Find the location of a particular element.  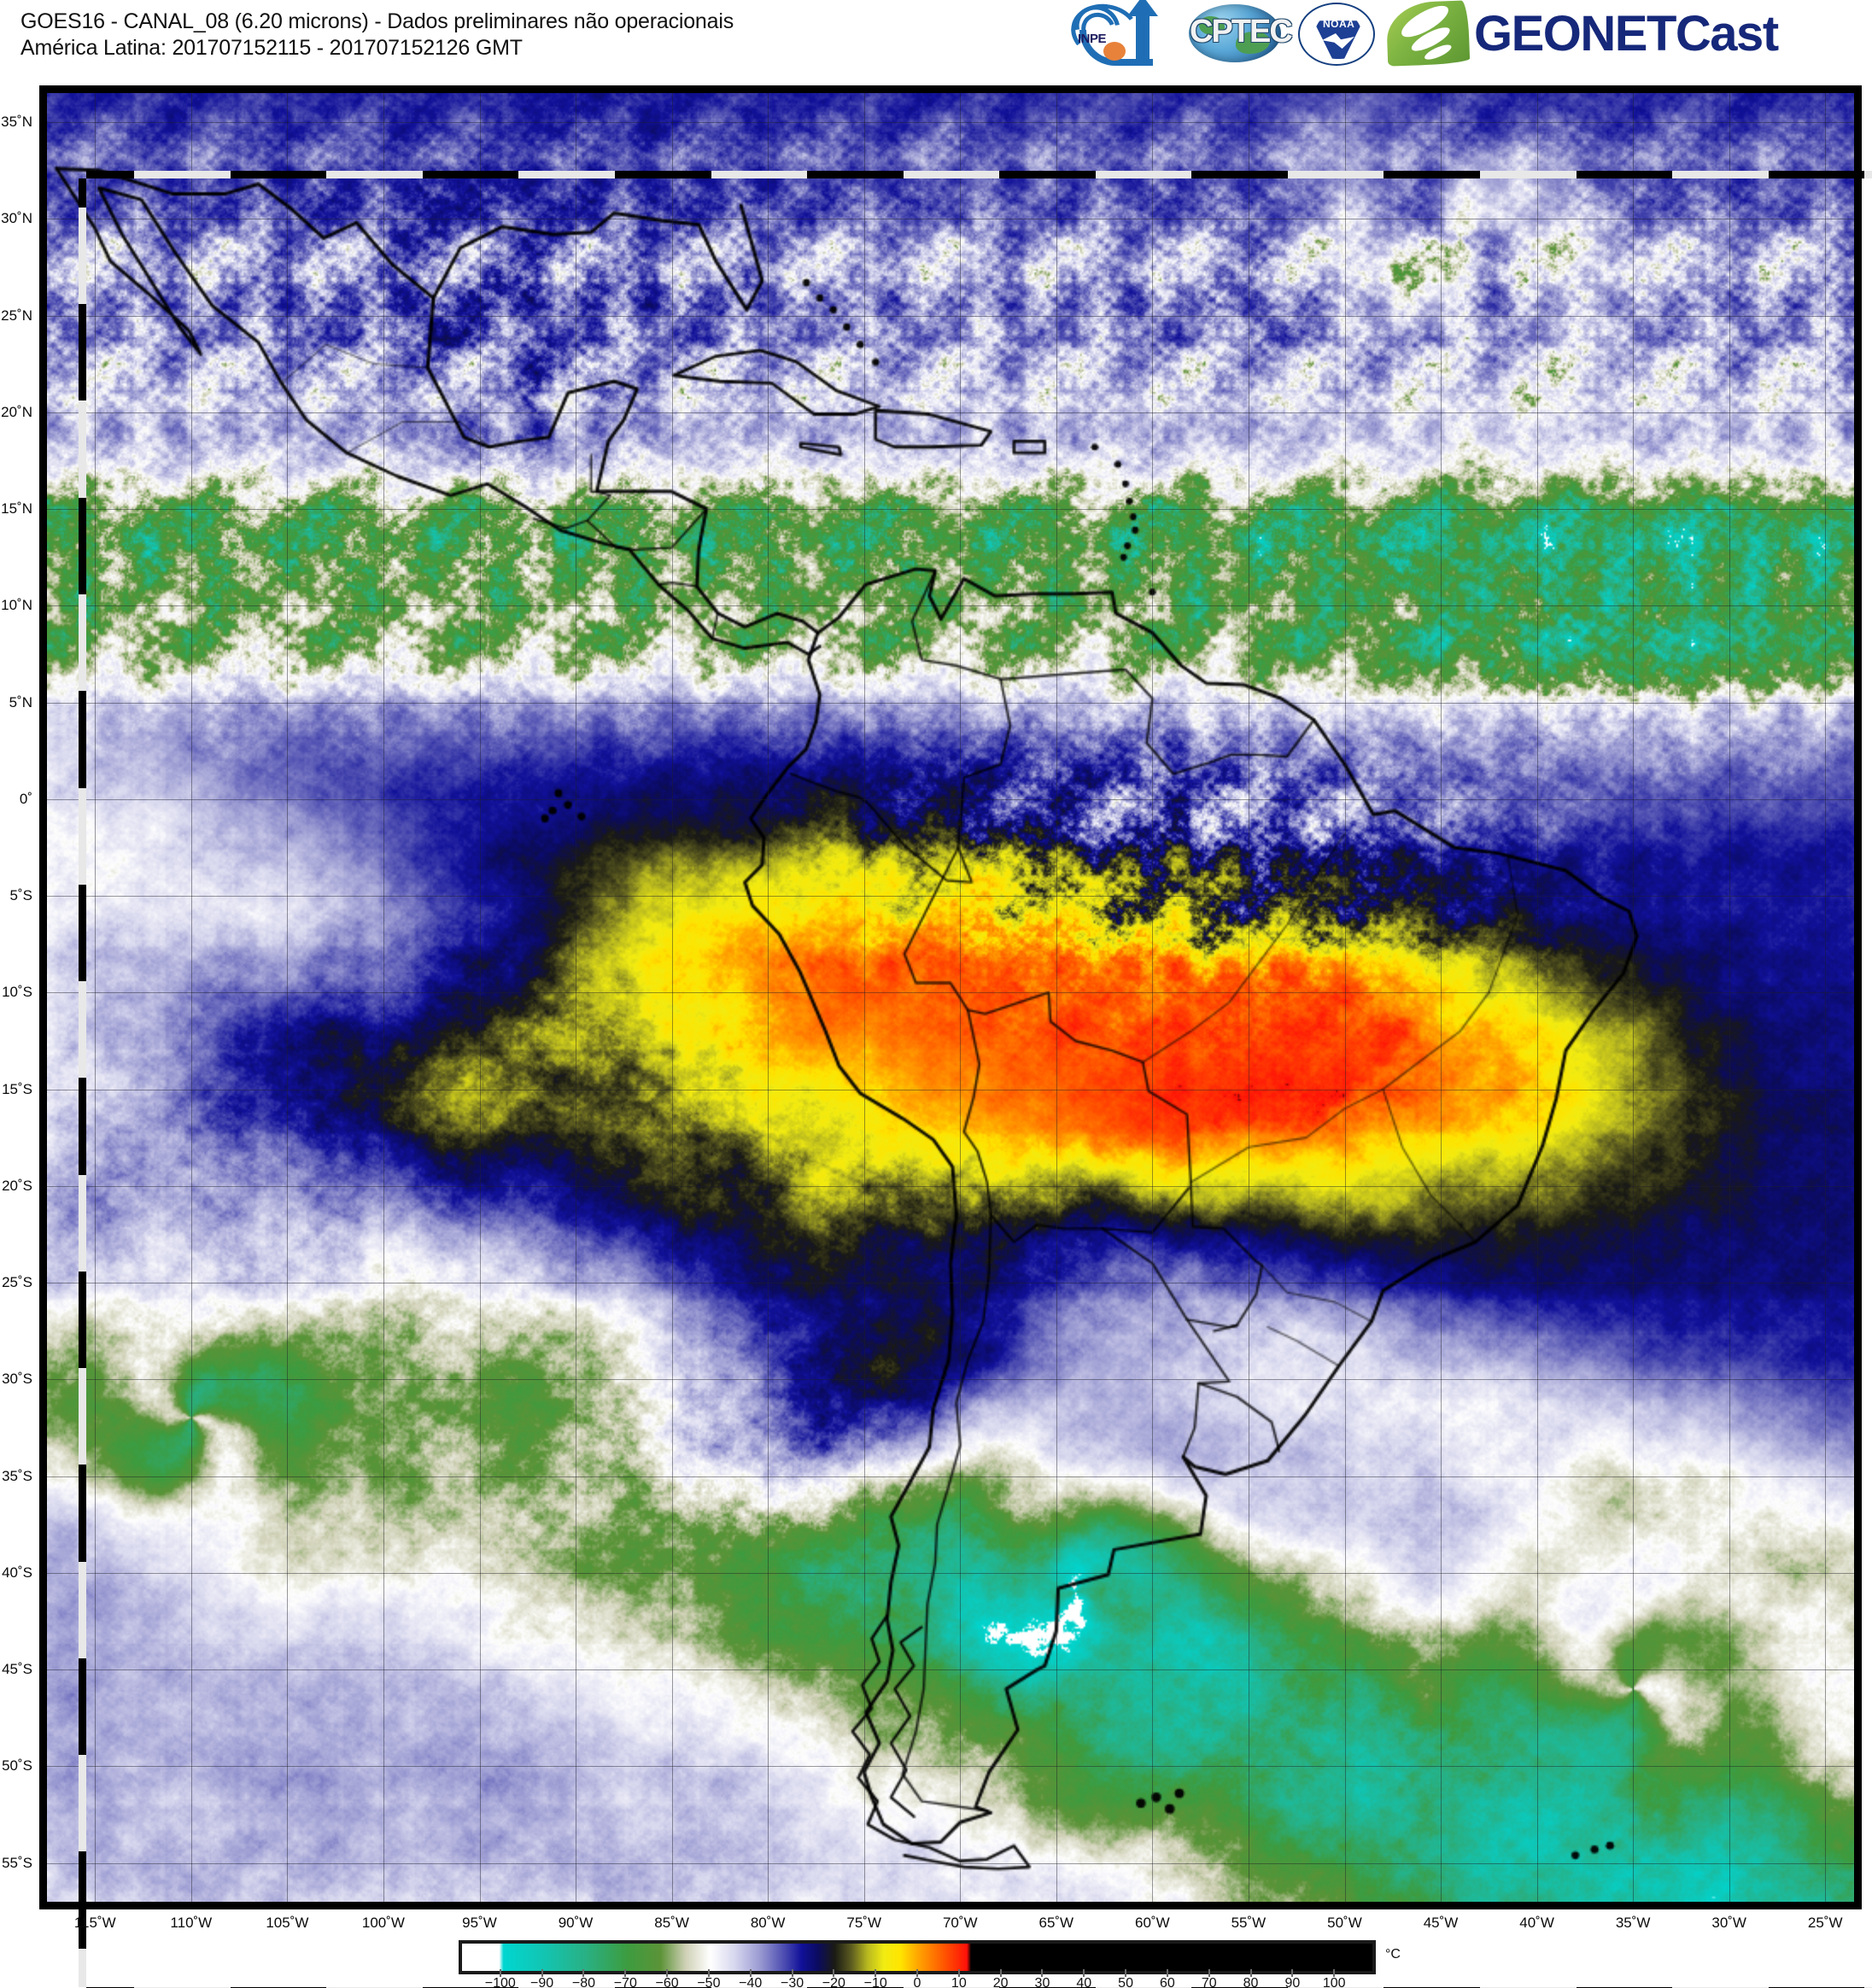

cptec-logo-icon: CPTEC is located at coordinates (1238, 33).